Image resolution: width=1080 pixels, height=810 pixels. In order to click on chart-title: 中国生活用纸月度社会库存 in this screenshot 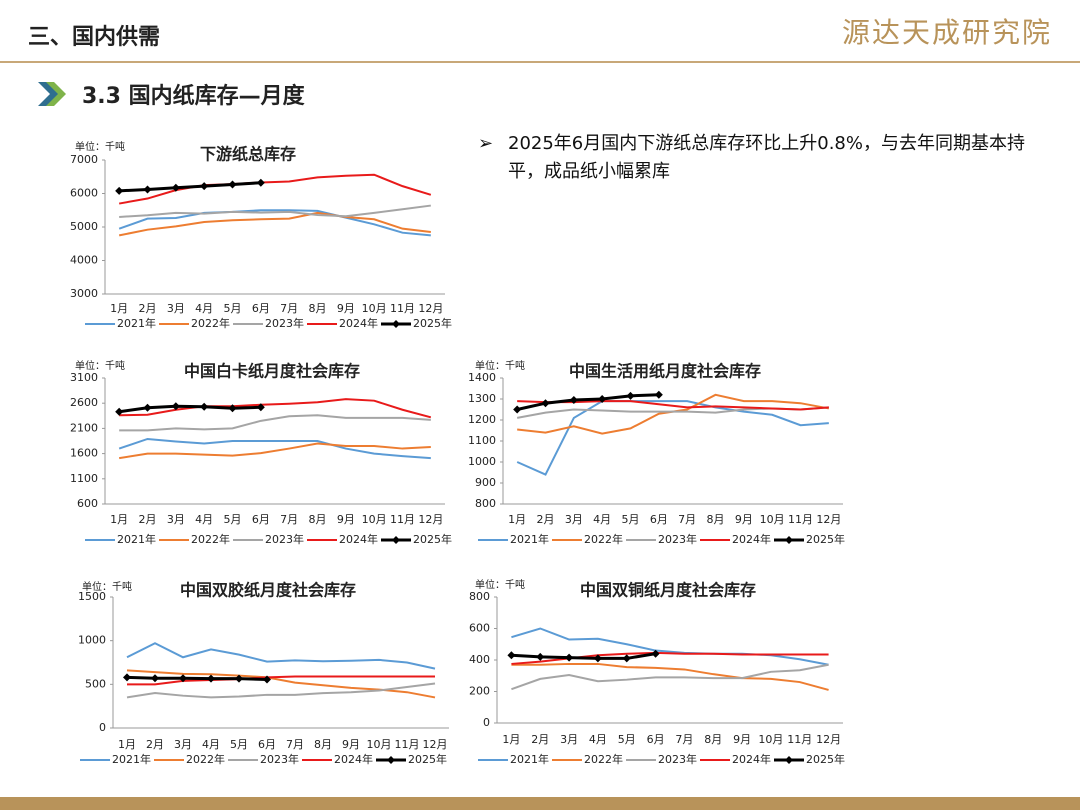, I will do `click(665, 371)`.